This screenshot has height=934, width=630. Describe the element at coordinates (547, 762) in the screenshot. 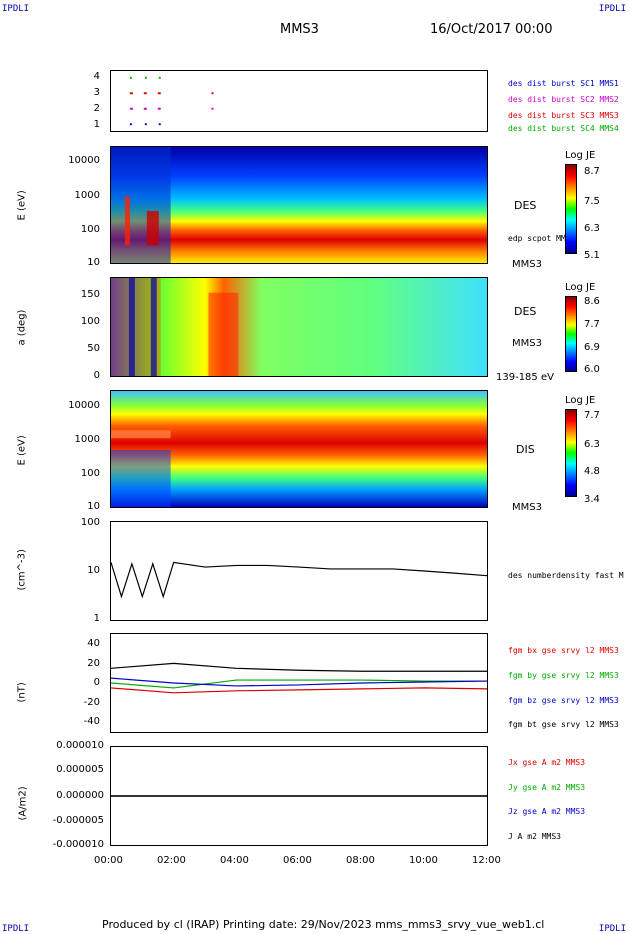

I see `legend-label: Jx gse A m2 MMS3` at that location.